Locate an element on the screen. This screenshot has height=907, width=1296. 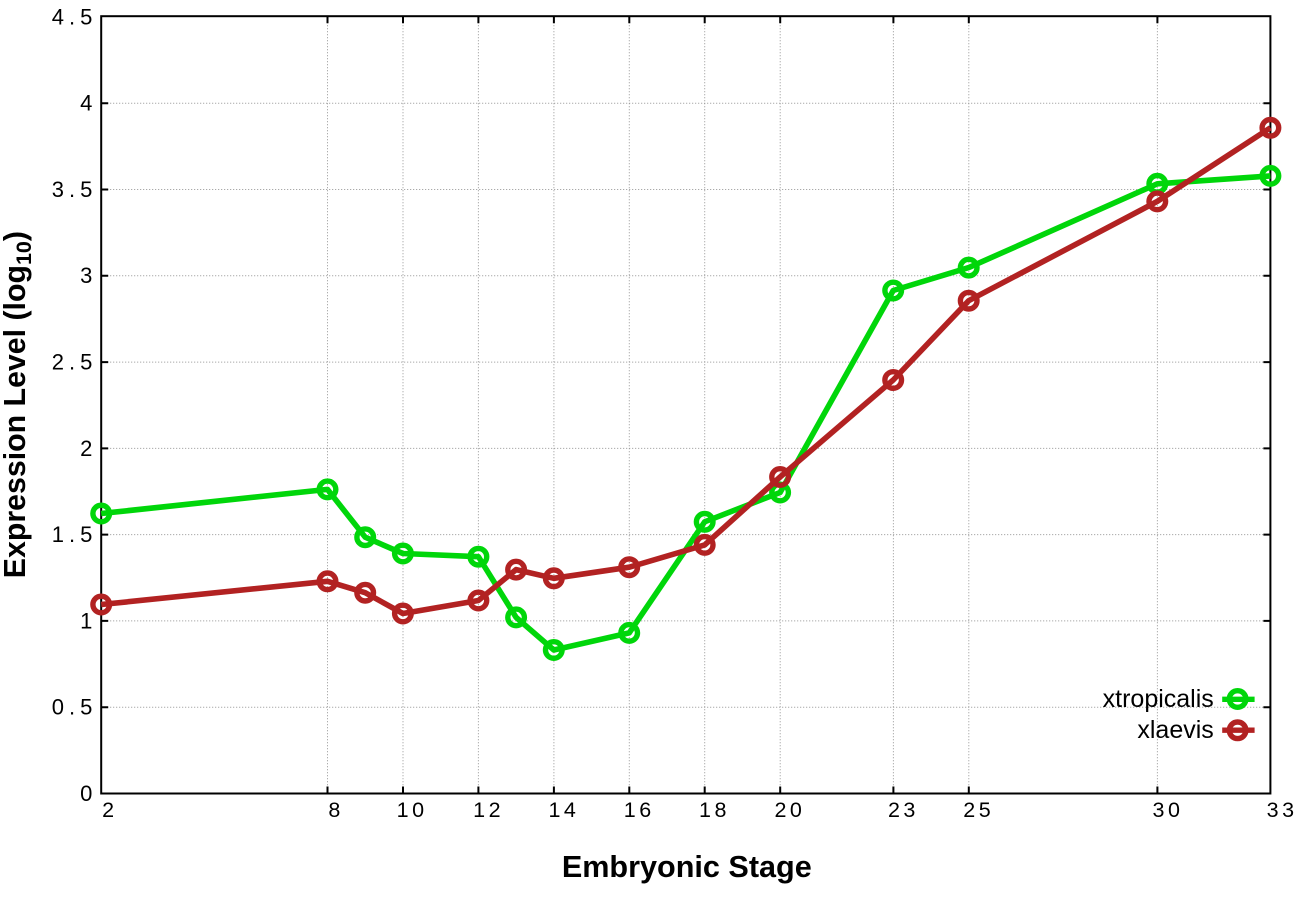
svg-text: 33 is located at coordinates (1281, 810).